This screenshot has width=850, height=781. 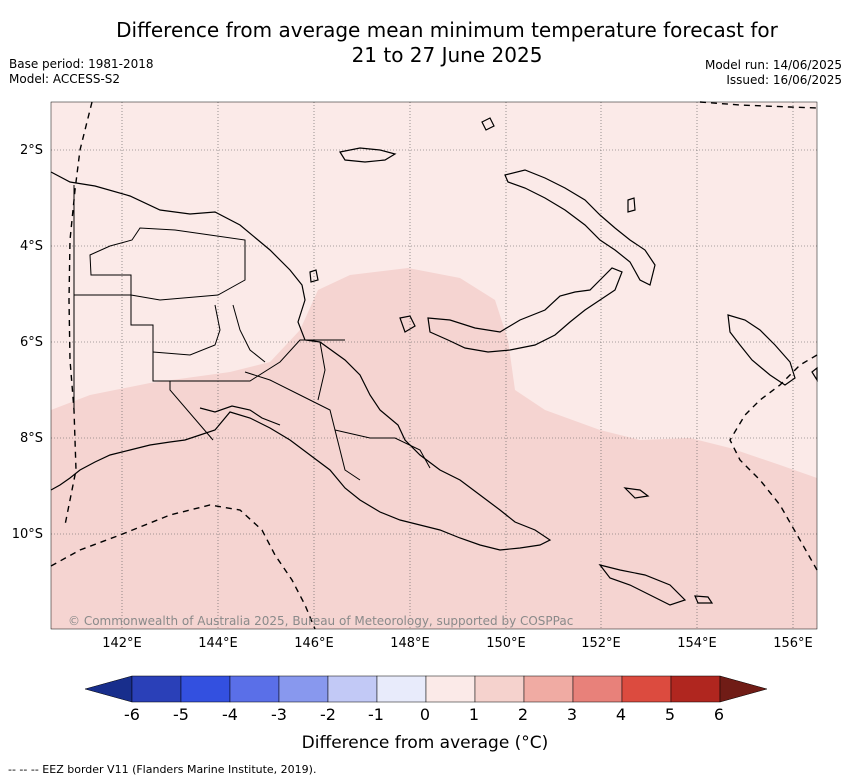 I want to click on cbar-tick-m3: -3, so click(x=279, y=714).